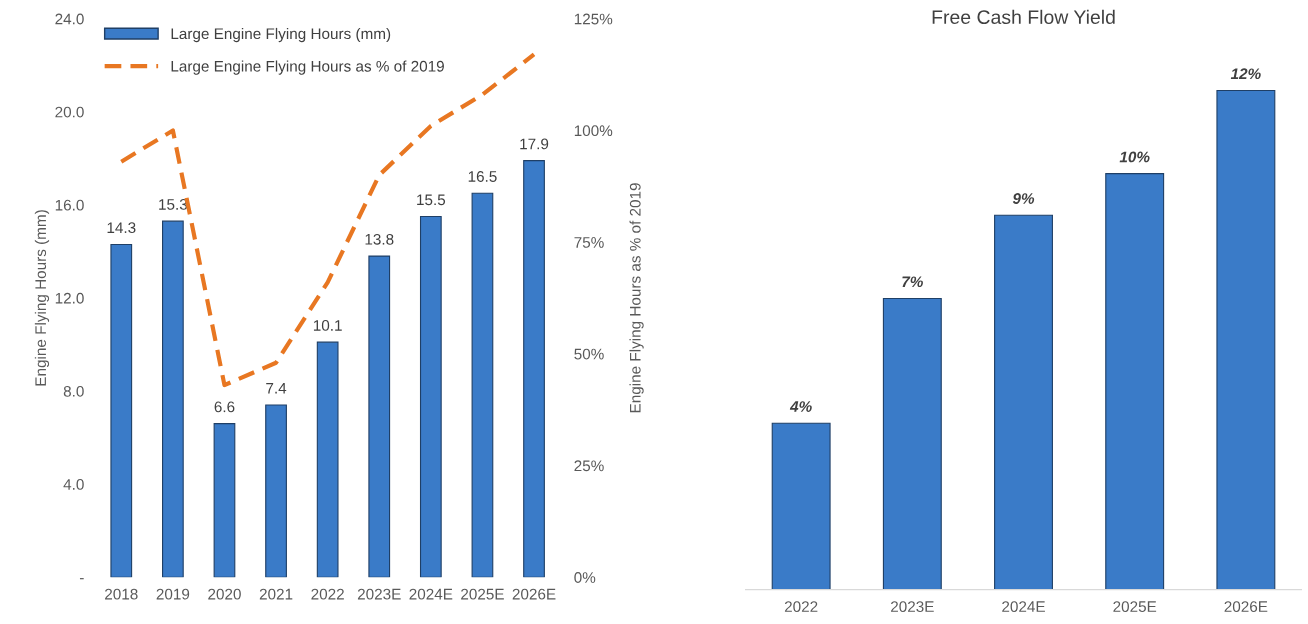  What do you see at coordinates (482, 176) in the screenshot?
I see `data-label: 16.5` at bounding box center [482, 176].